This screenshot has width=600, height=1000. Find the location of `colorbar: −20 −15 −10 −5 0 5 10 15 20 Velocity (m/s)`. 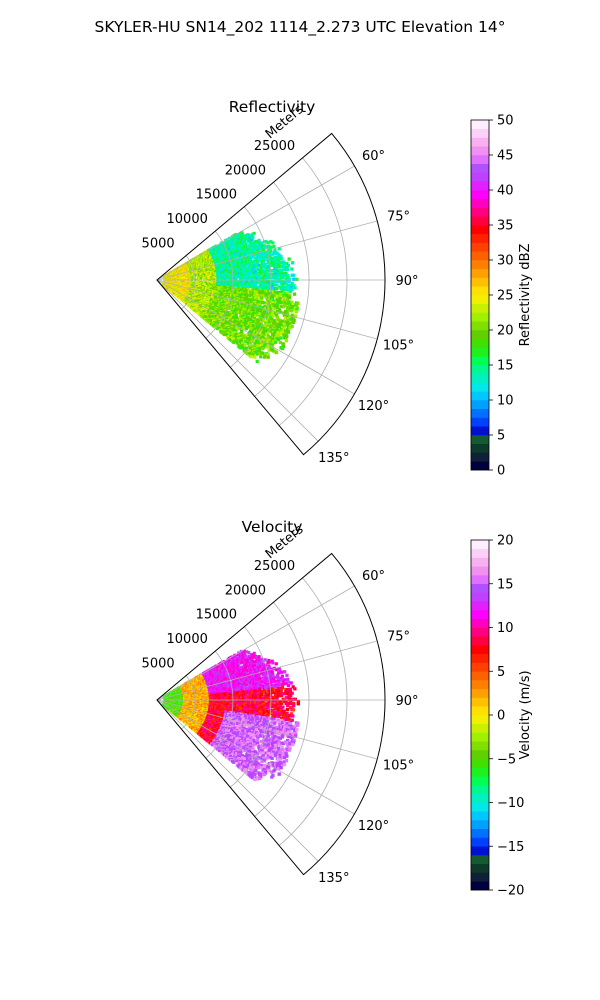

colorbar: −20 −15 −10 −5 0 5 10 15 20 Velocity (m/s) is located at coordinates (501, 716).